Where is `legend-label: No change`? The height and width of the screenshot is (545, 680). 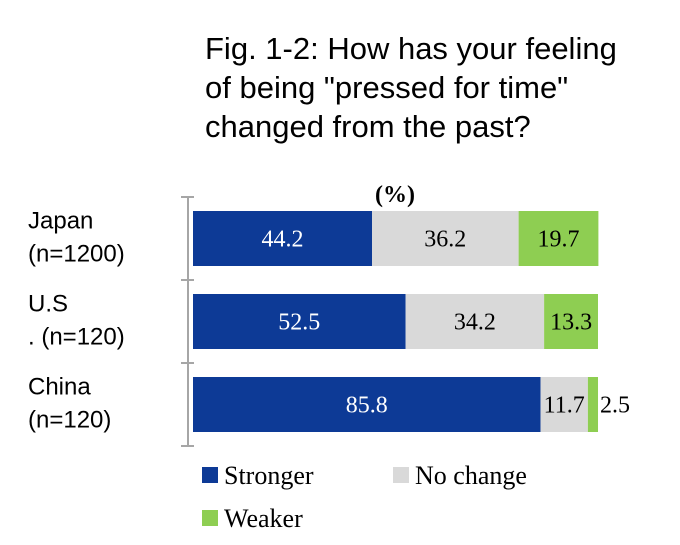 legend-label: No change is located at coordinates (471, 475).